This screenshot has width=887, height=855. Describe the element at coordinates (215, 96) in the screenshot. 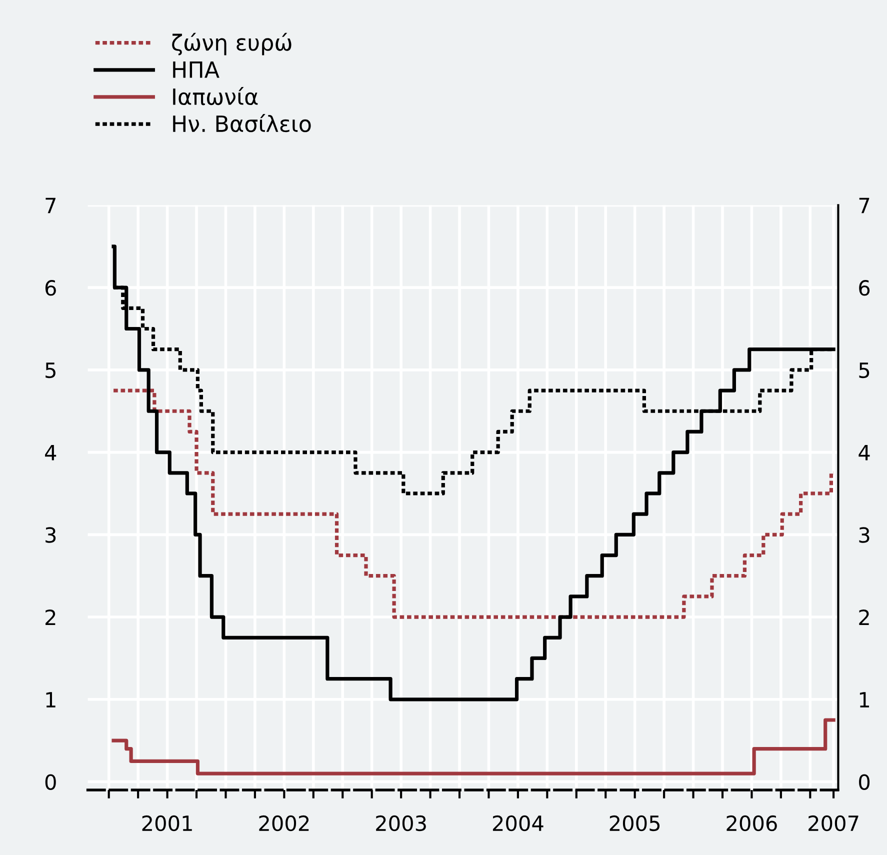

I see `legend-label: Ιαπωνία` at that location.